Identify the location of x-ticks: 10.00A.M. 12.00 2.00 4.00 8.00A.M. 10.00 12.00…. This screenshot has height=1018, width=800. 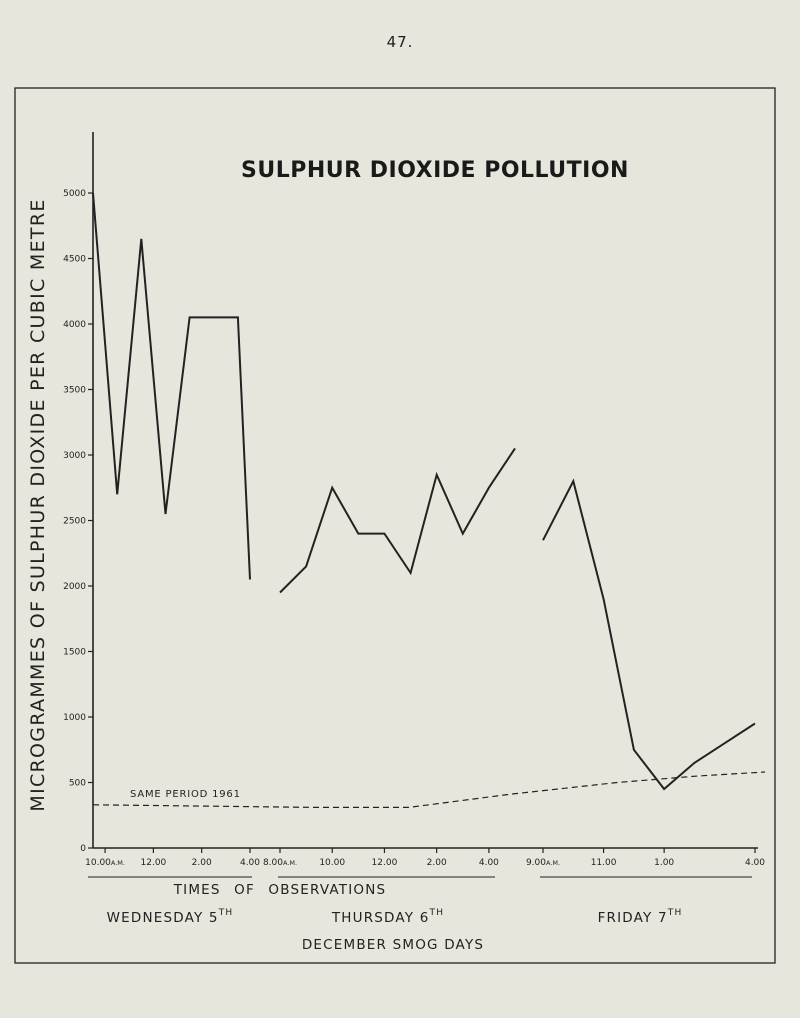
(425, 858).